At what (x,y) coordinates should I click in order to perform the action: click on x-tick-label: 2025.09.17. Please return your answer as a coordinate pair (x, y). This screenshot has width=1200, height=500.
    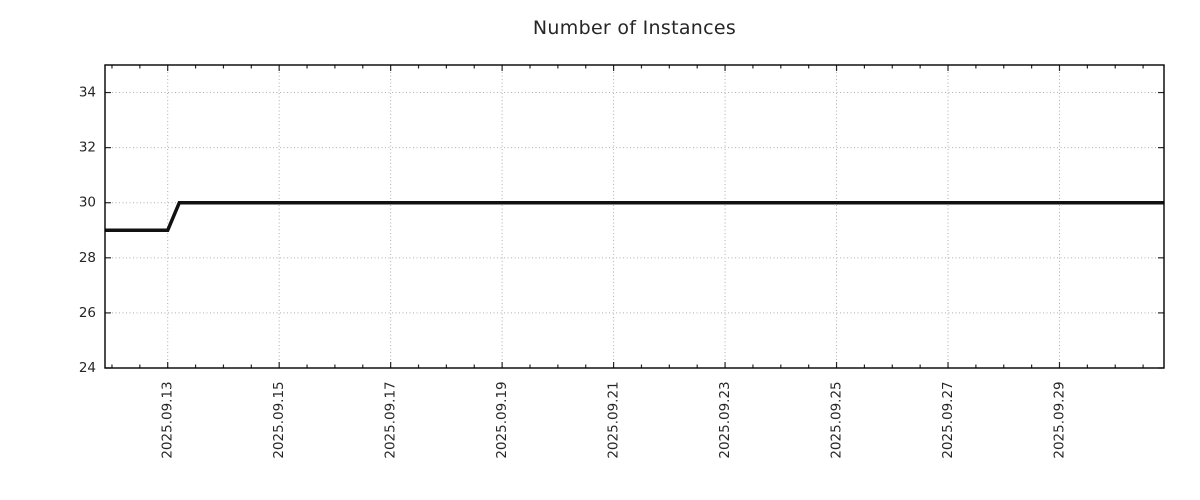
    Looking at the image, I should click on (391, 419).